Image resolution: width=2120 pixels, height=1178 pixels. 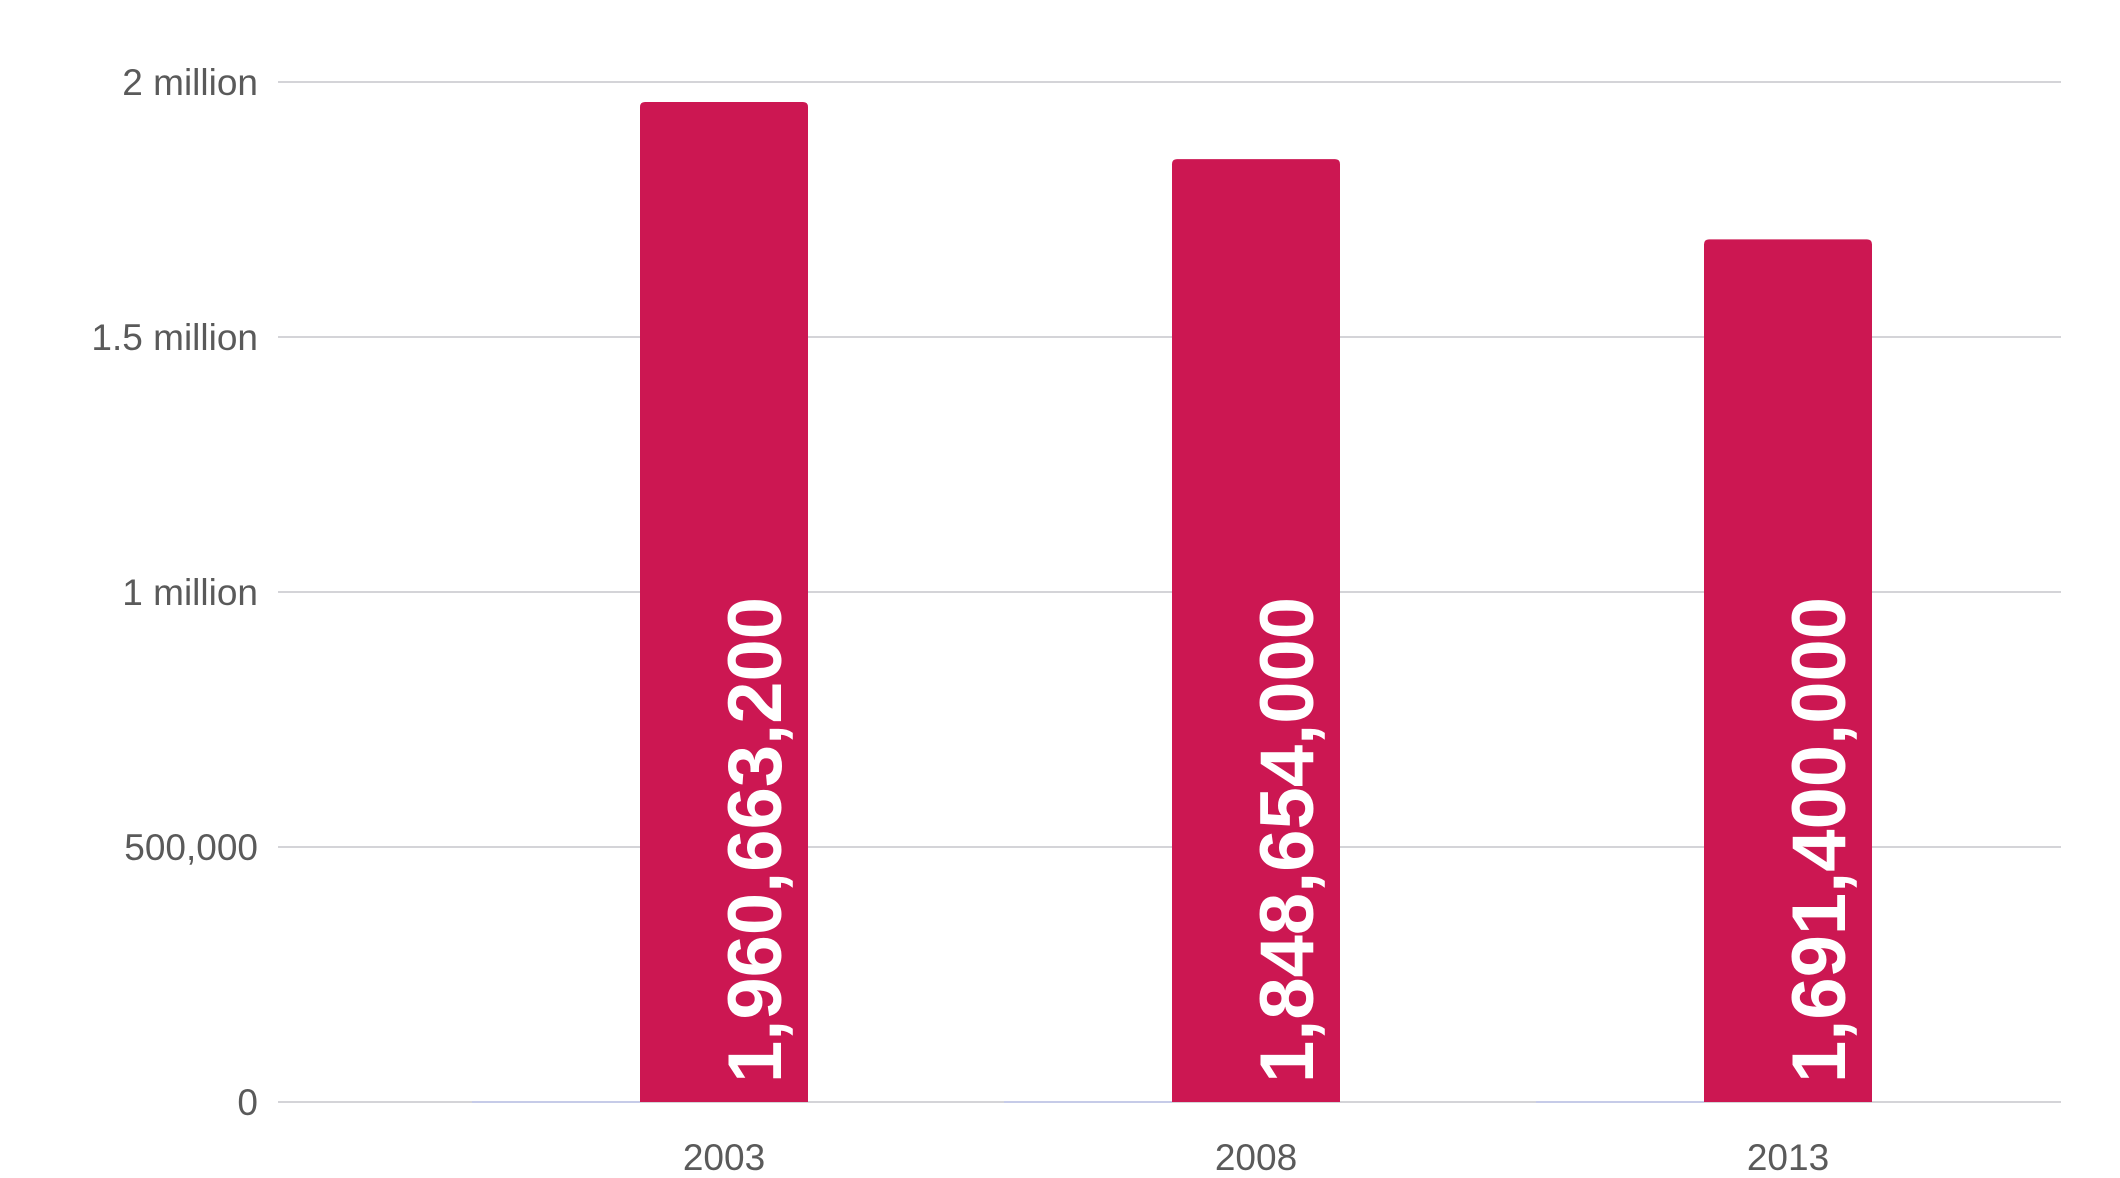 What do you see at coordinates (1788, 1157) in the screenshot?
I see `x-tick-label: 2013` at bounding box center [1788, 1157].